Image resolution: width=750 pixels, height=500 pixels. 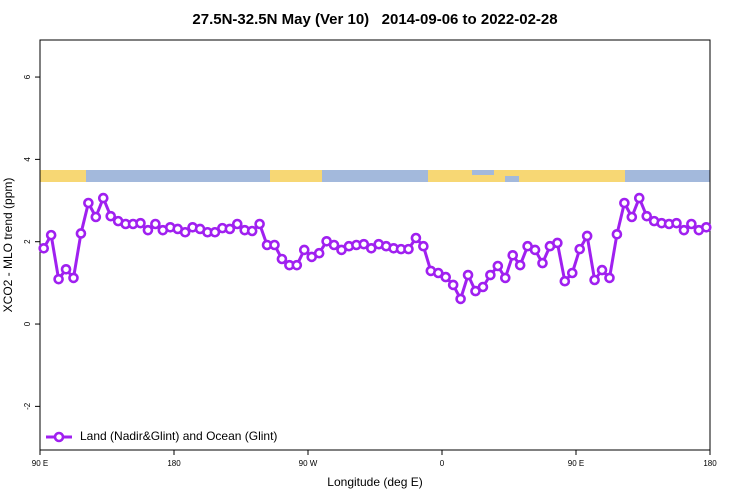 What do you see at coordinates (374, 482) in the screenshot?
I see `x-axis-label: Longitude (deg E)` at bounding box center [374, 482].